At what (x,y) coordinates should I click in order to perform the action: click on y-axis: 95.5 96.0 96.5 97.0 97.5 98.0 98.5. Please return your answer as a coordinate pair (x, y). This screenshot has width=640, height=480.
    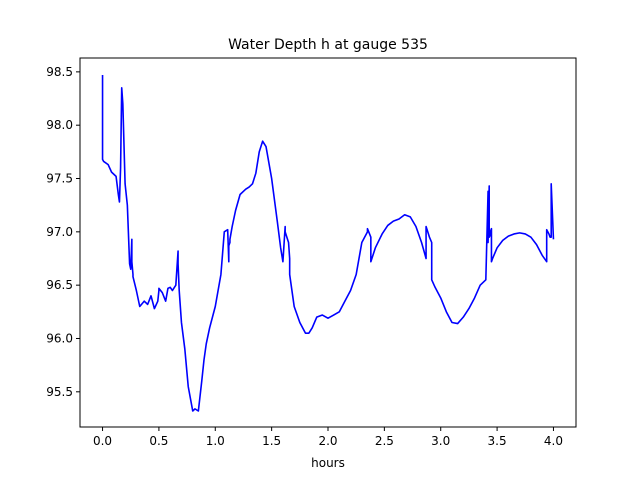
    Looking at the image, I should click on (63, 232).